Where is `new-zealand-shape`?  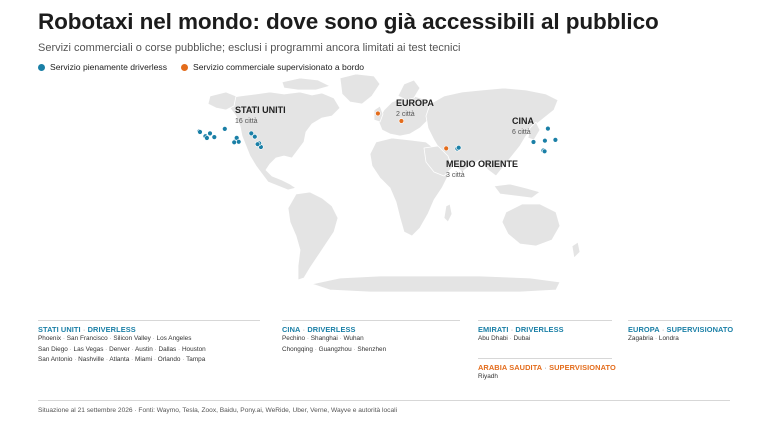
new-zealand-shape is located at coordinates (576, 250).